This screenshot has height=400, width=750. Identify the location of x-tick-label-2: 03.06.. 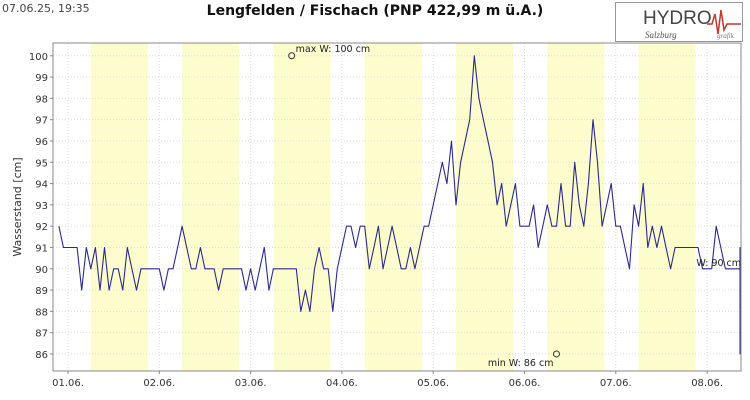
(251, 383).